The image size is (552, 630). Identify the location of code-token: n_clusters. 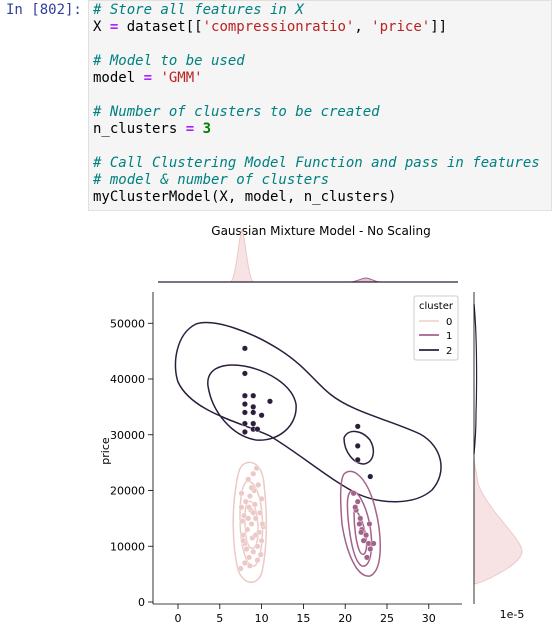
(135, 129).